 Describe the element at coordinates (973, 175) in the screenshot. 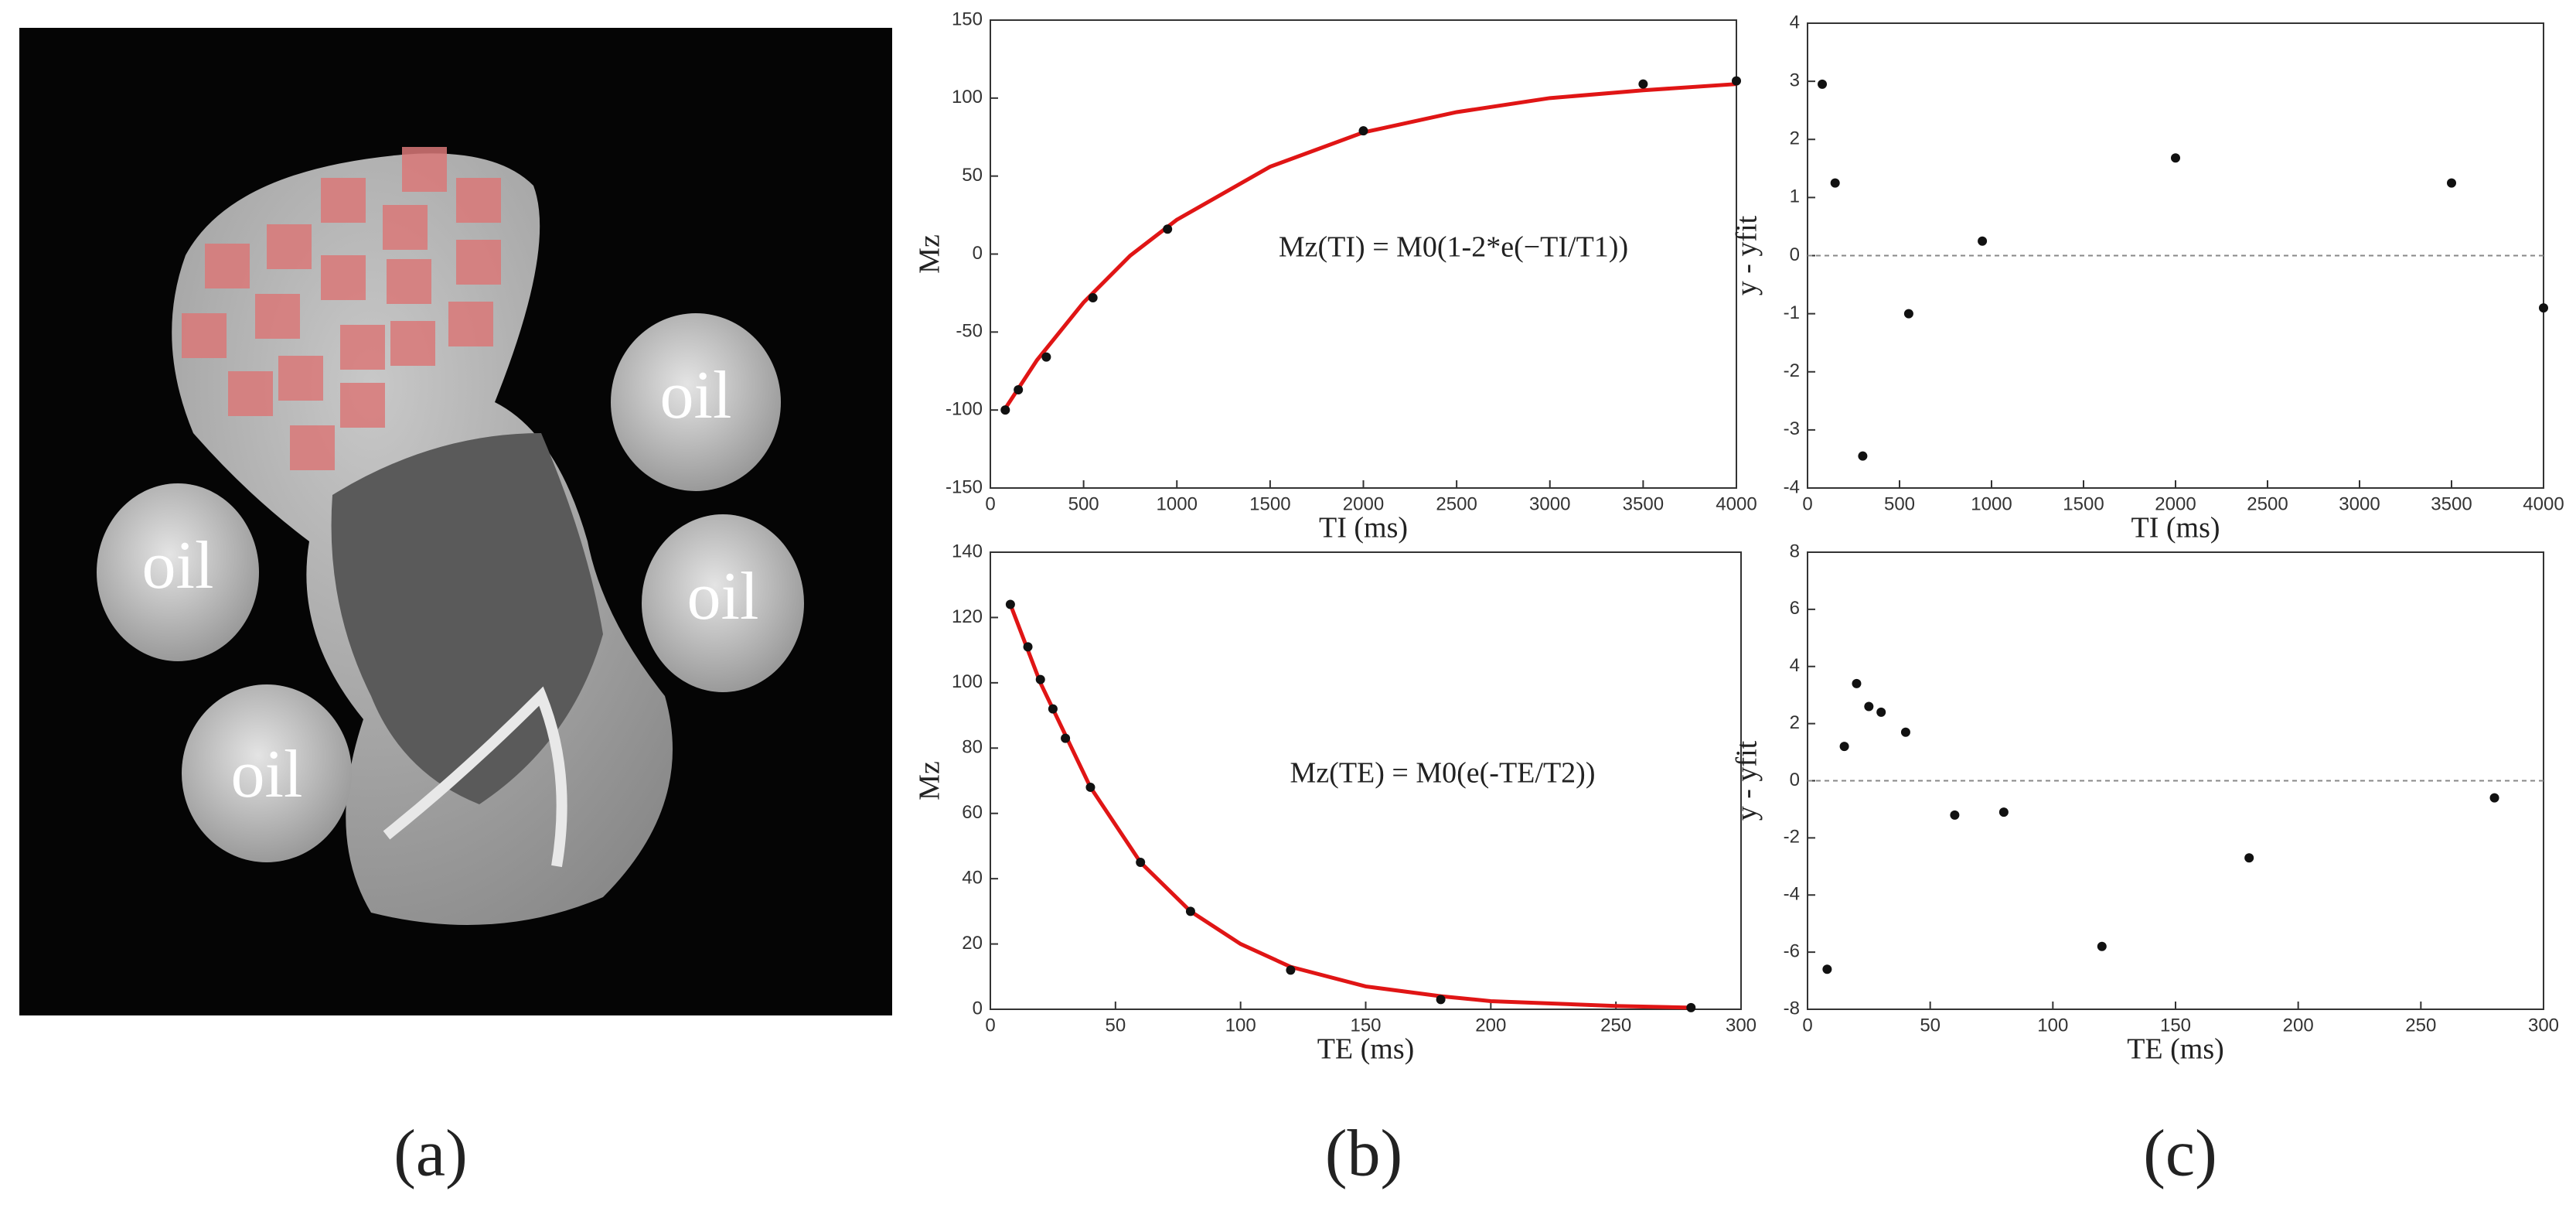

I see `y-tick-label: 50` at that location.